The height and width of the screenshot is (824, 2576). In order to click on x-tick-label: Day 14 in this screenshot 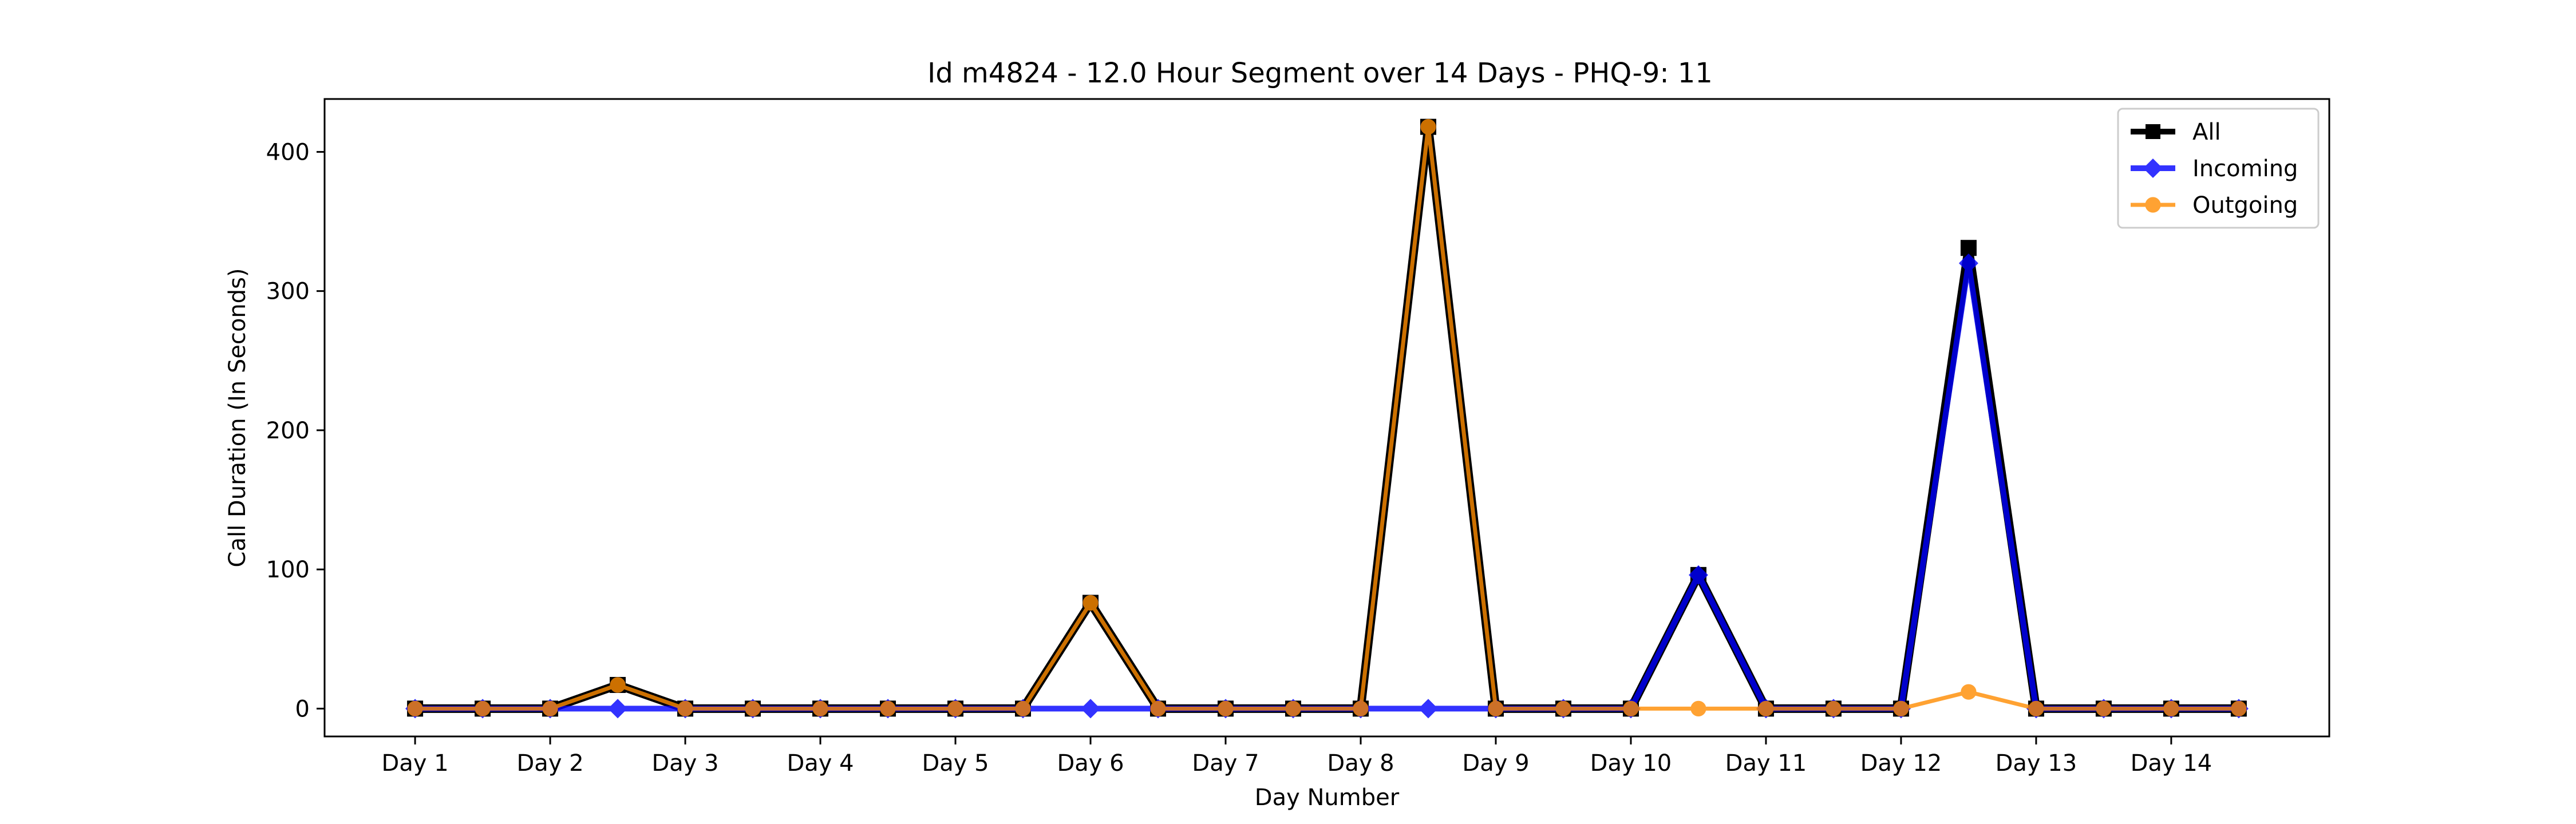, I will do `click(2171, 763)`.